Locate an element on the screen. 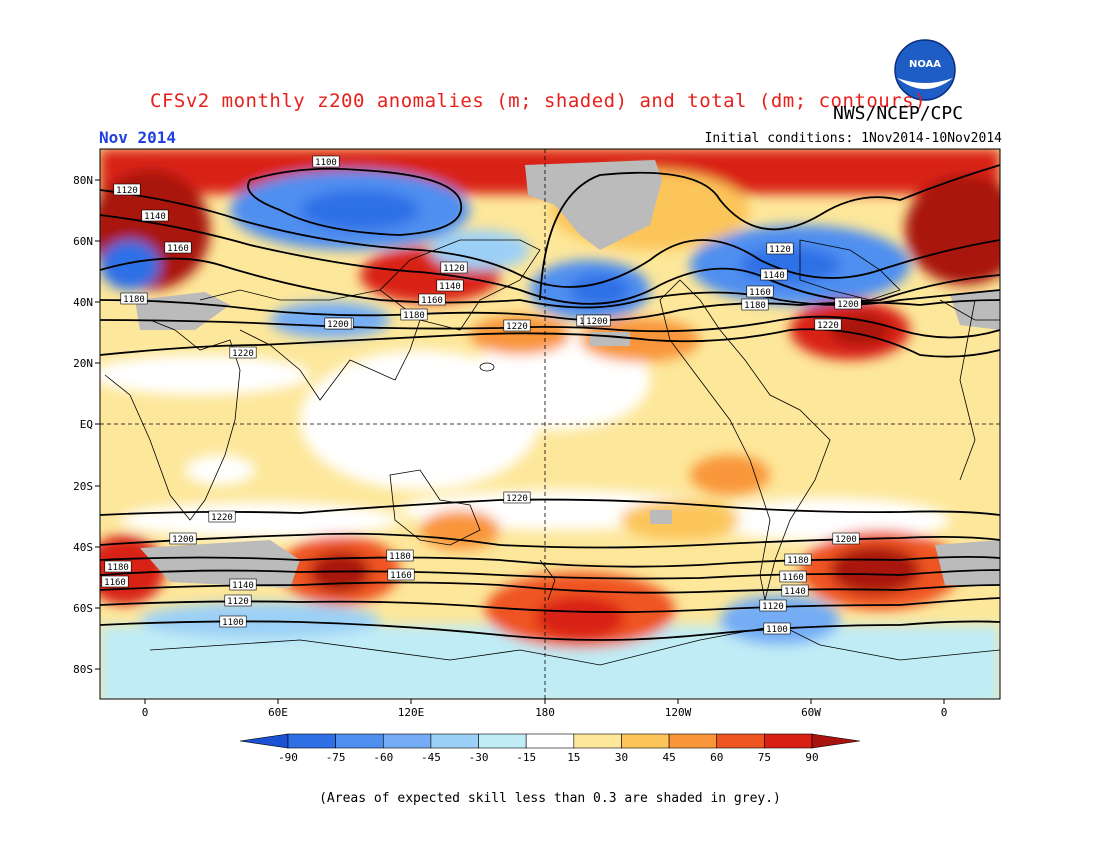  lat-label: 20N is located at coordinates (83, 363).